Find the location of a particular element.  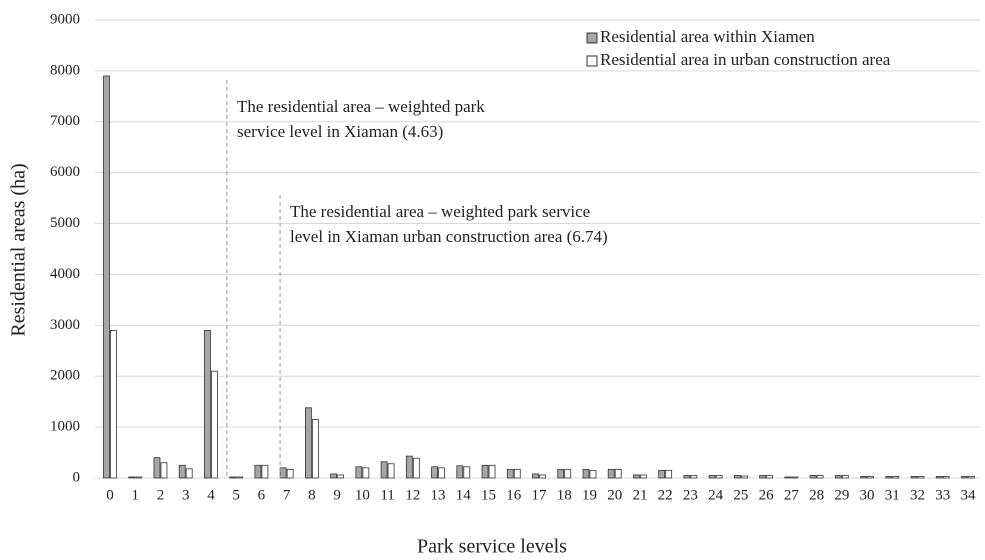

y-tick-label: 1000 is located at coordinates (65, 427).